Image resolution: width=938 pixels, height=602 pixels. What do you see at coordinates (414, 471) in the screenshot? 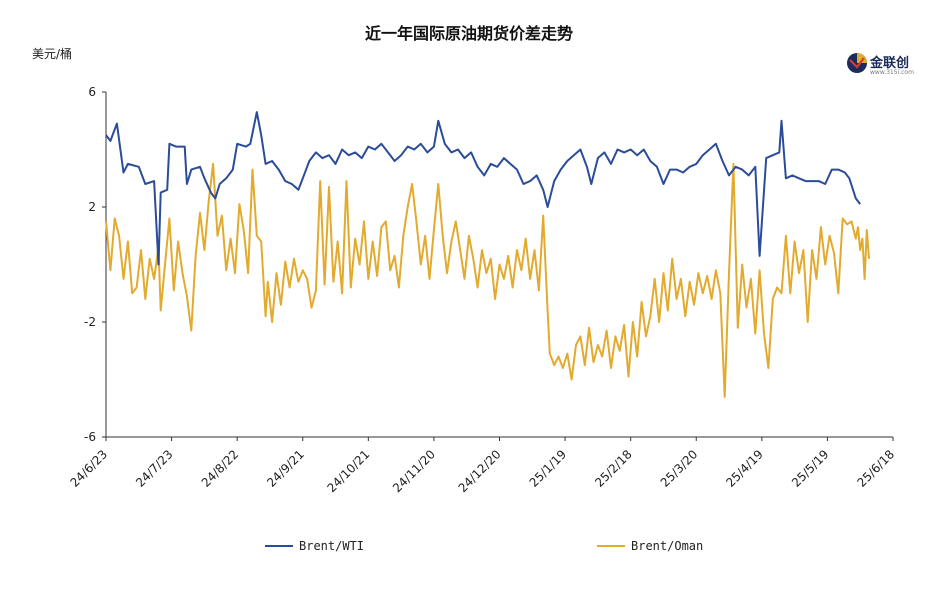
I see `x-tick-label: 24/11/20` at bounding box center [414, 471].